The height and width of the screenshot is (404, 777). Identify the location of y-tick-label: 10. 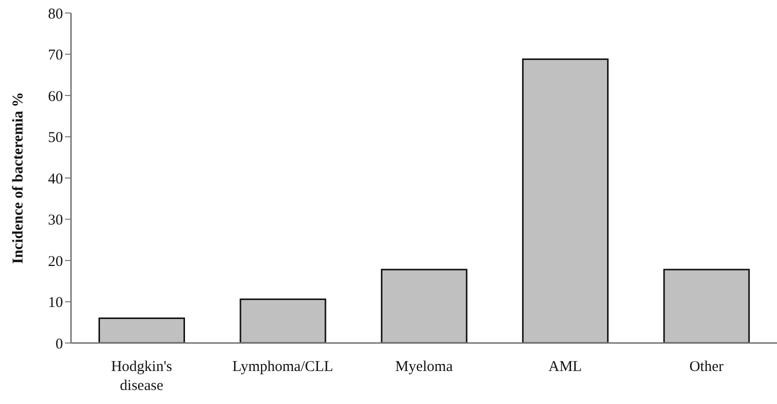
(55, 303).